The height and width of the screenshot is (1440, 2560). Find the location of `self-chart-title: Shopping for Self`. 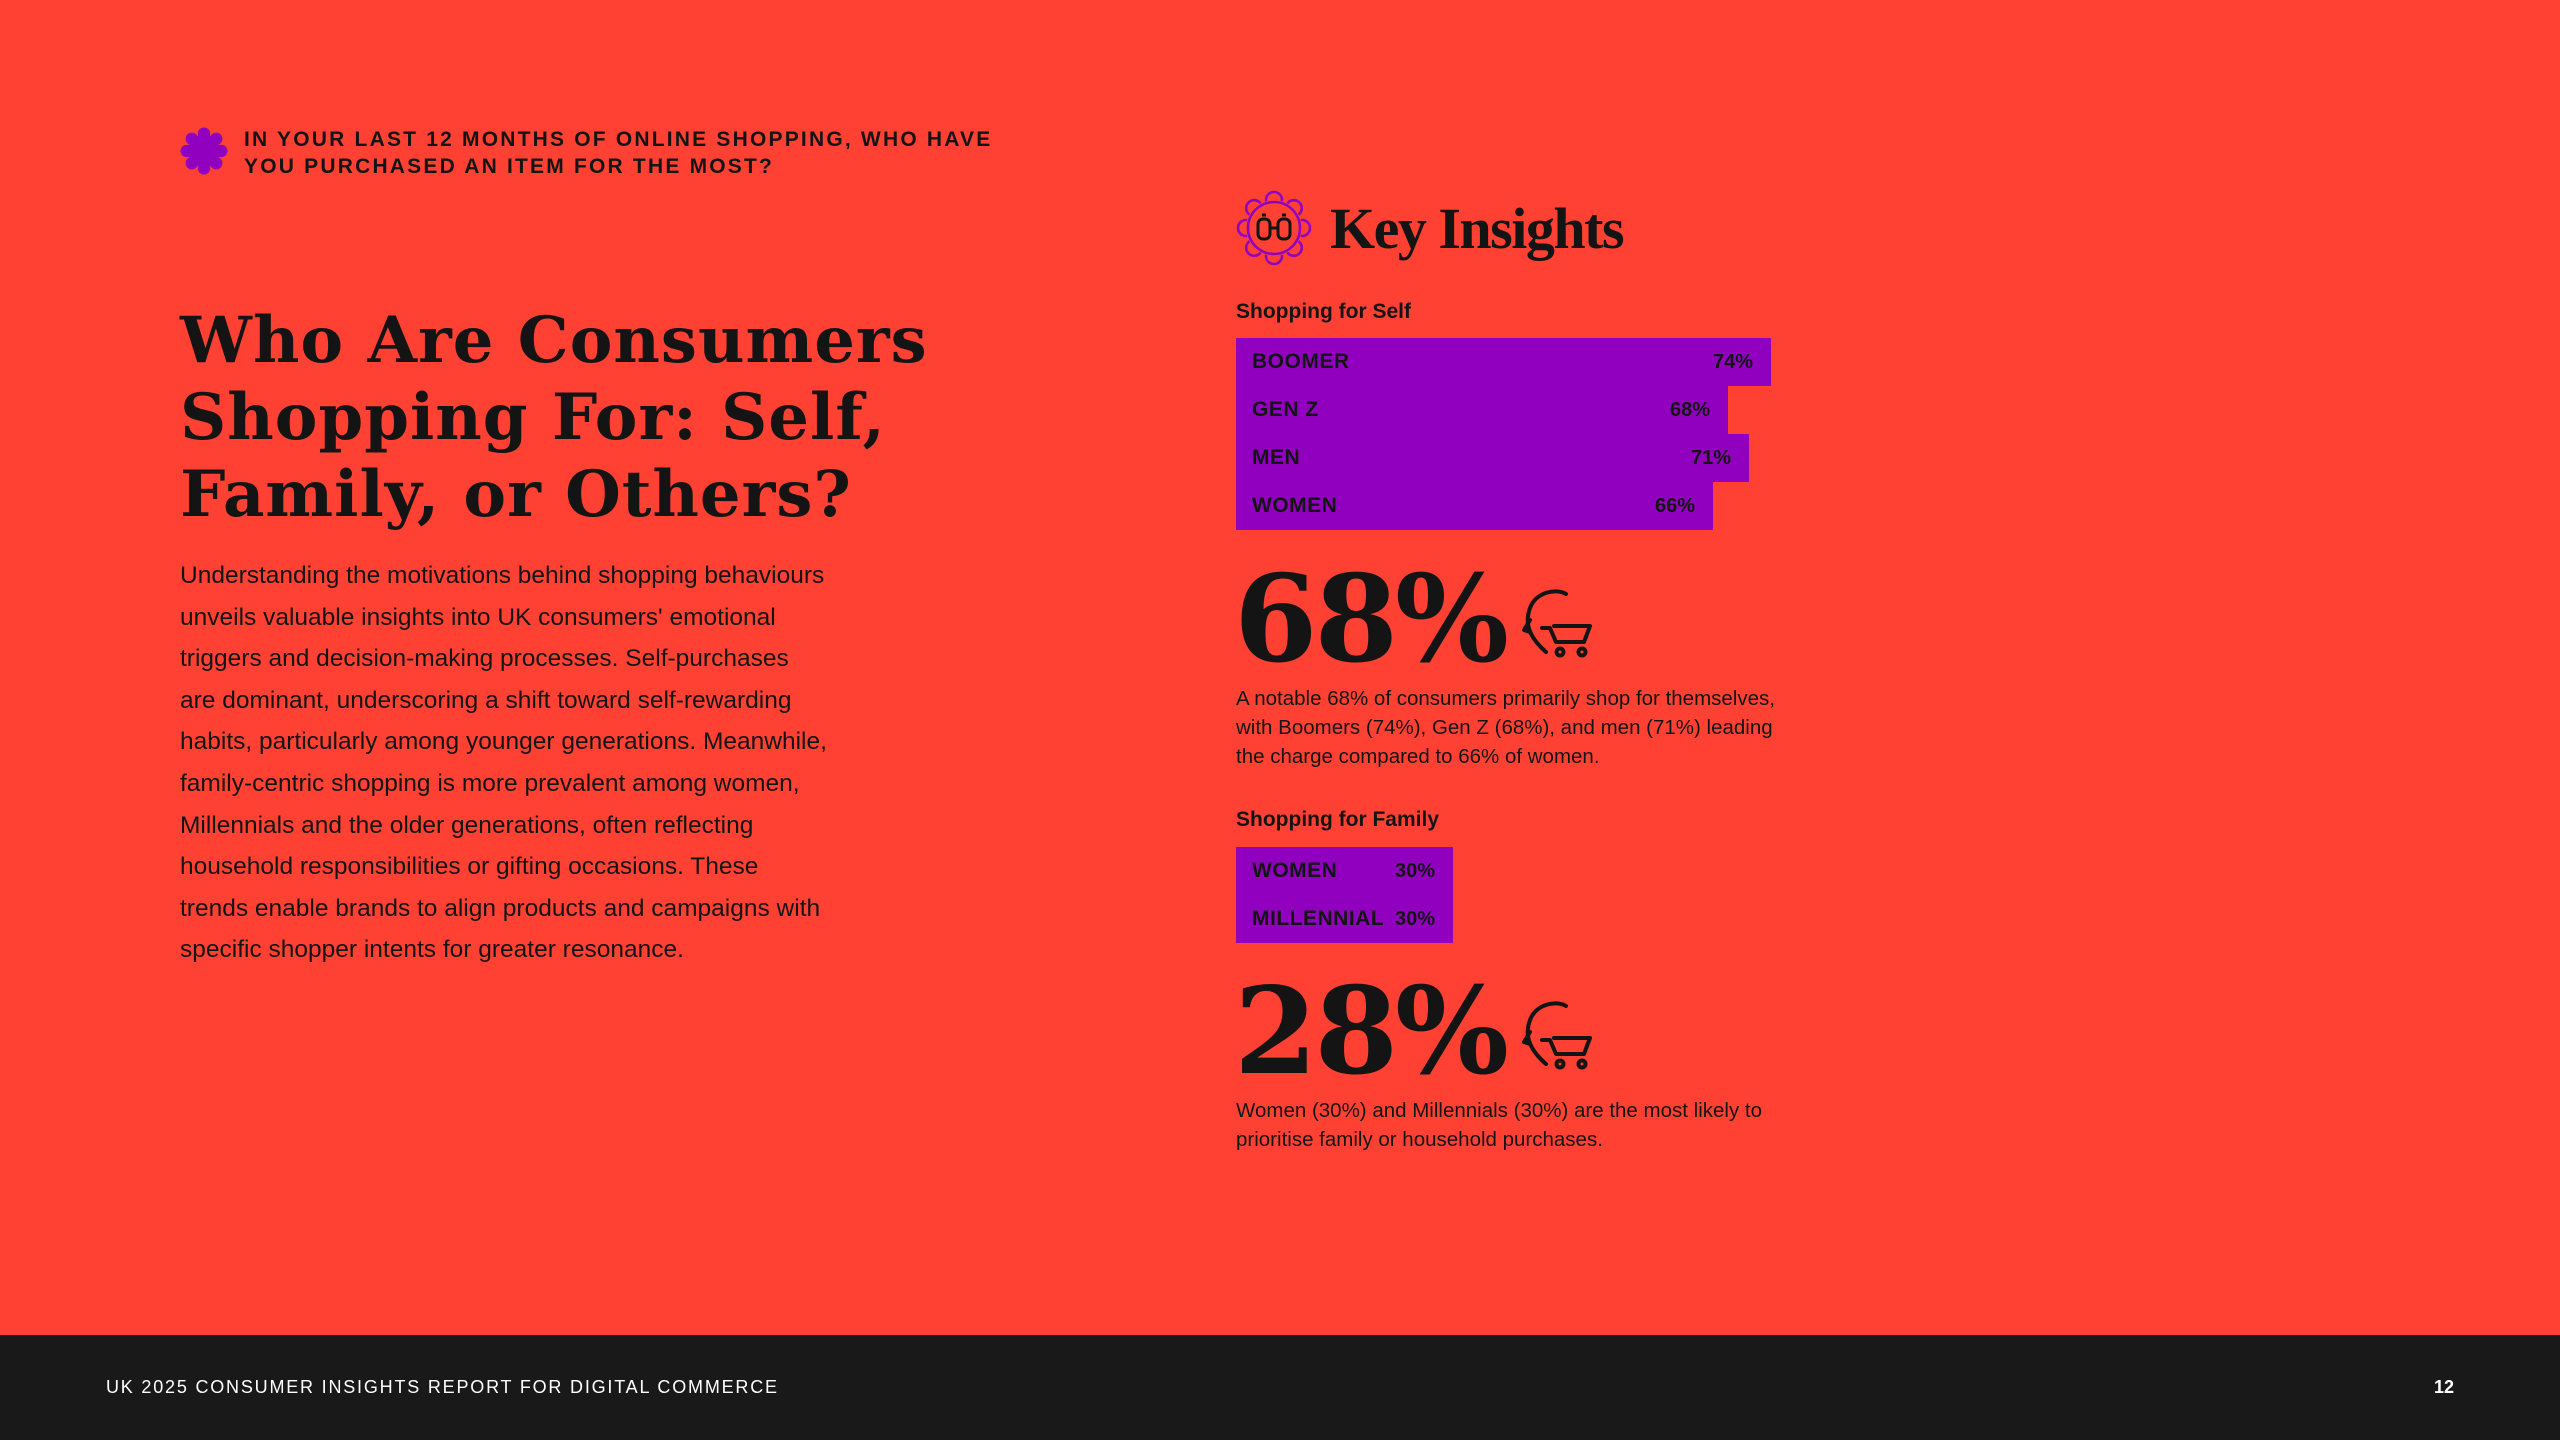

self-chart-title: Shopping for Self is located at coordinates (1323, 311).